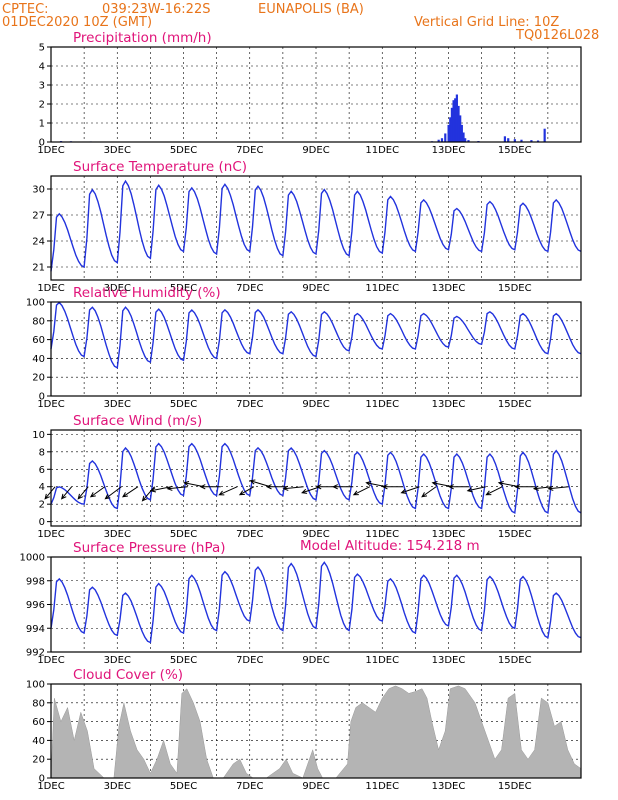 This screenshot has height=800, width=618. Describe the element at coordinates (149, 548) in the screenshot. I see `pressure-title: Surface Pressure (hPa)` at that location.